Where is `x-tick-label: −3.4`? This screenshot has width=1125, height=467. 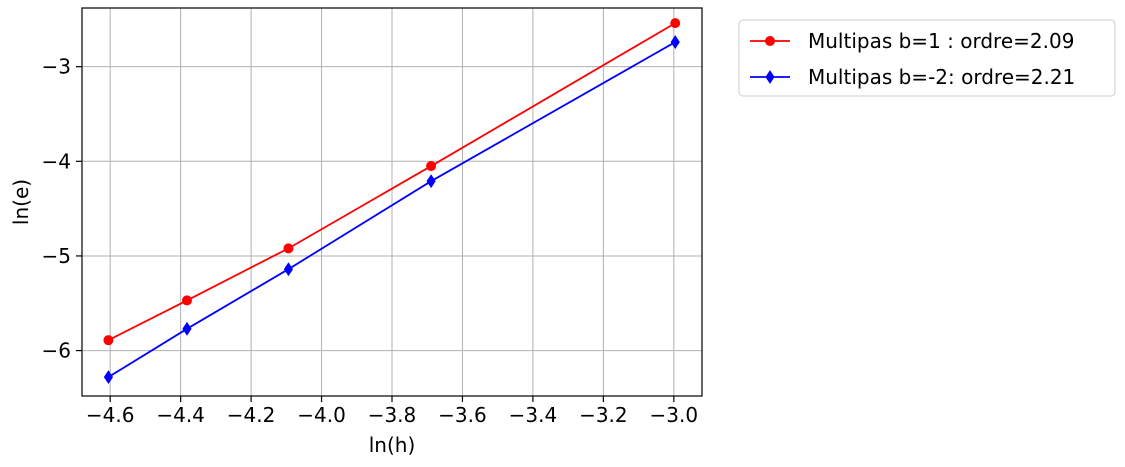 x-tick-label: −3.4 is located at coordinates (533, 415).